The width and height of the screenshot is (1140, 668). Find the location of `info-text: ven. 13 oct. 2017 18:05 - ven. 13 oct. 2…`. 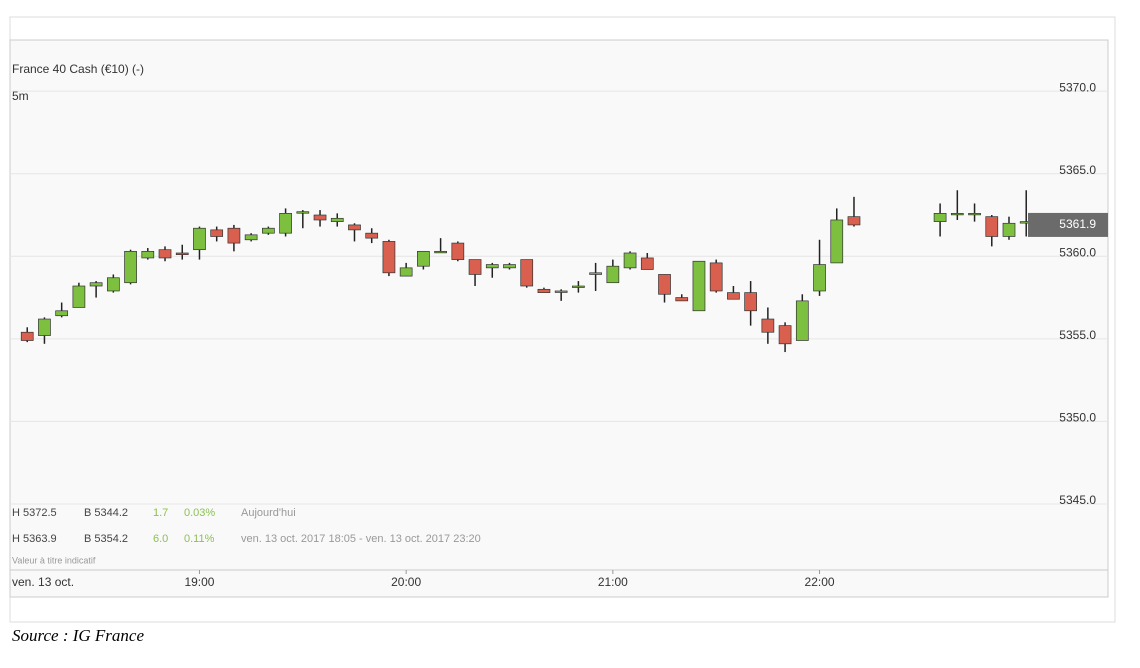

info-text: ven. 13 oct. 2017 18:05 - ven. 13 oct. 2… is located at coordinates (361, 539).